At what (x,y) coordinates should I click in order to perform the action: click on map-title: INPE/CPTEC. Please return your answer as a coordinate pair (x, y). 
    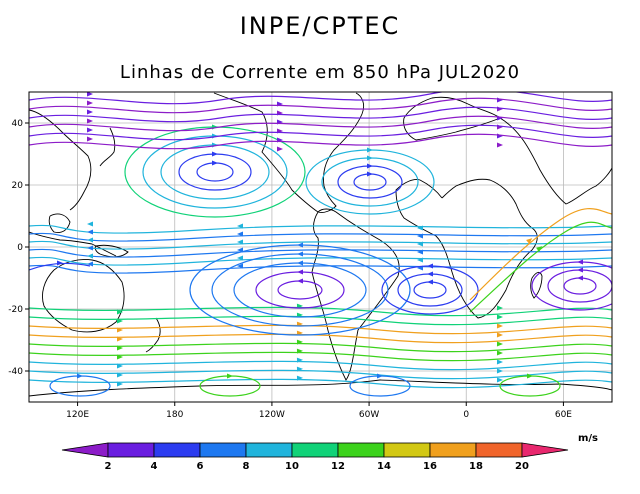
    Looking at the image, I should click on (320, 26).